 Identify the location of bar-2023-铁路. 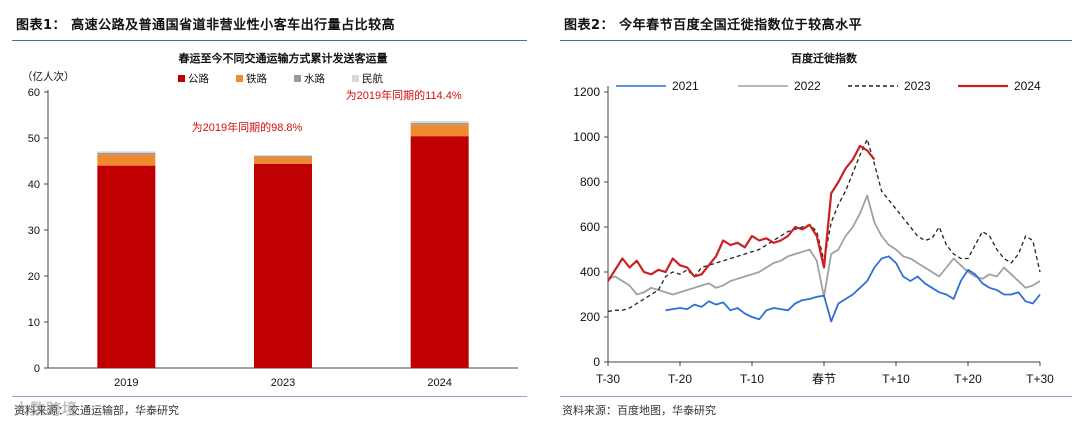
(283, 160).